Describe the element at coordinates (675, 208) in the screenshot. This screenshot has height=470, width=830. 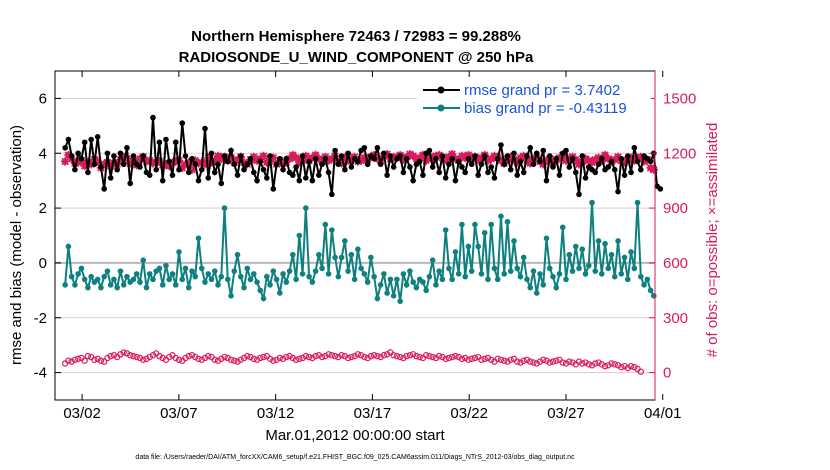
I see `y-tick-label-right: 900` at that location.